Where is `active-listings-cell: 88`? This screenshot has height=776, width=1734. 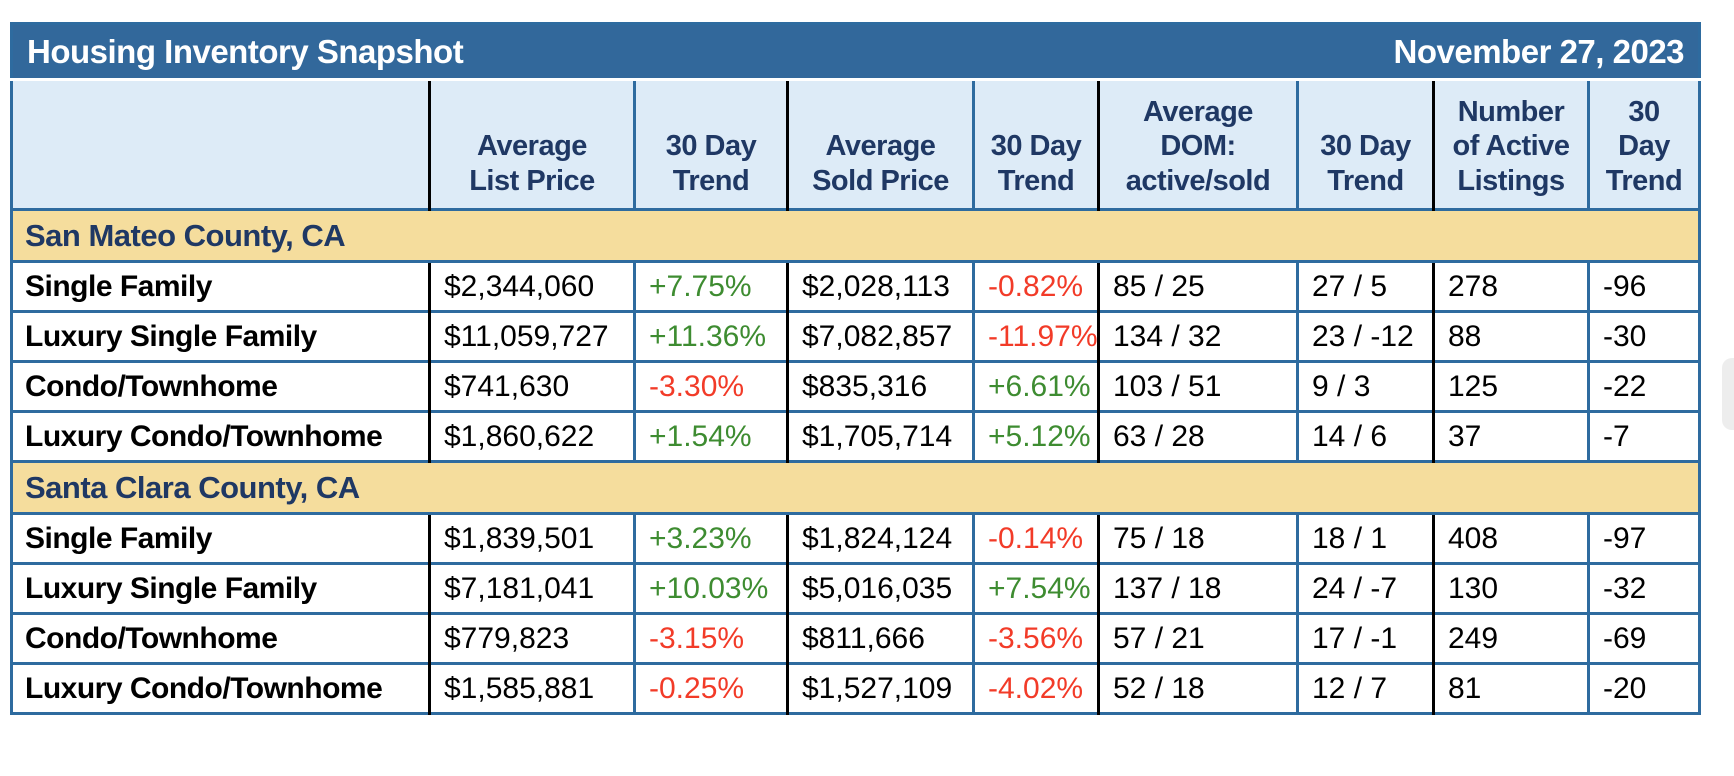
active-listings-cell: 88 is located at coordinates (1510, 336).